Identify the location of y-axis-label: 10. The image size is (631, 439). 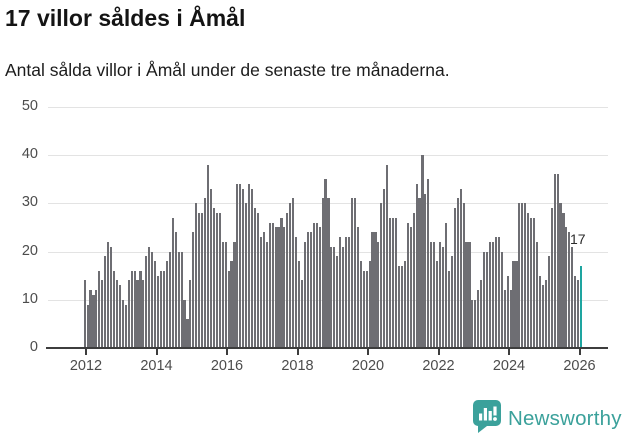
(29, 298).